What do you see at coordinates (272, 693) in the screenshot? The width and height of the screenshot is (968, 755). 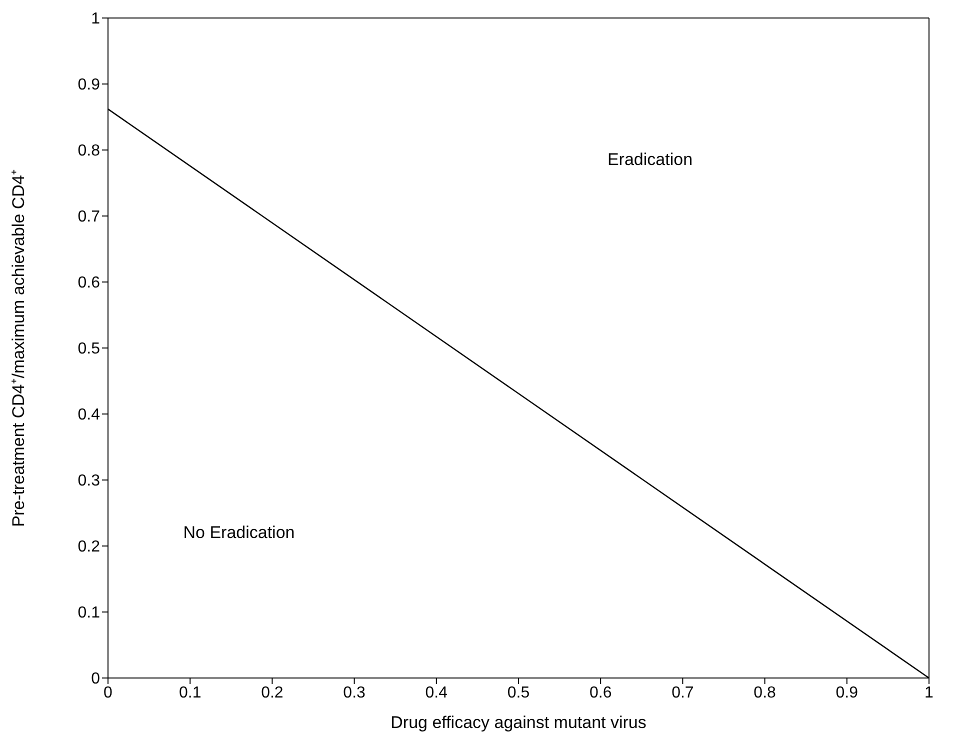 I see `x-tick-label: 0.2` at bounding box center [272, 693].